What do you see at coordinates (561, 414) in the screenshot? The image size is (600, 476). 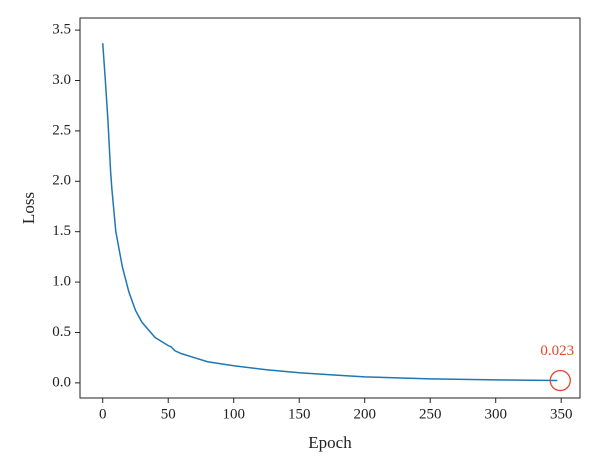 I see `x-tick-label: 350` at bounding box center [561, 414].